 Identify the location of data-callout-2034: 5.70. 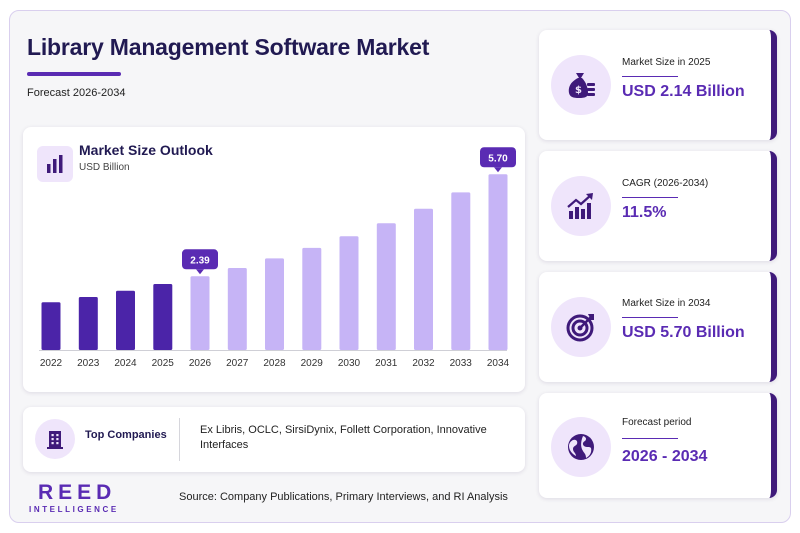
(498, 160).